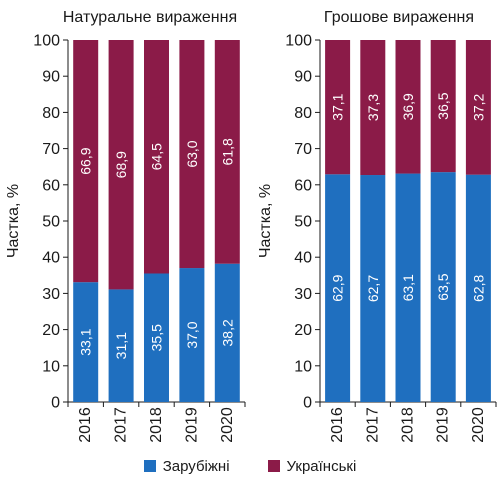 This screenshot has height=483, width=500. I want to click on data-label-ukrainian: 36,9, so click(408, 106).